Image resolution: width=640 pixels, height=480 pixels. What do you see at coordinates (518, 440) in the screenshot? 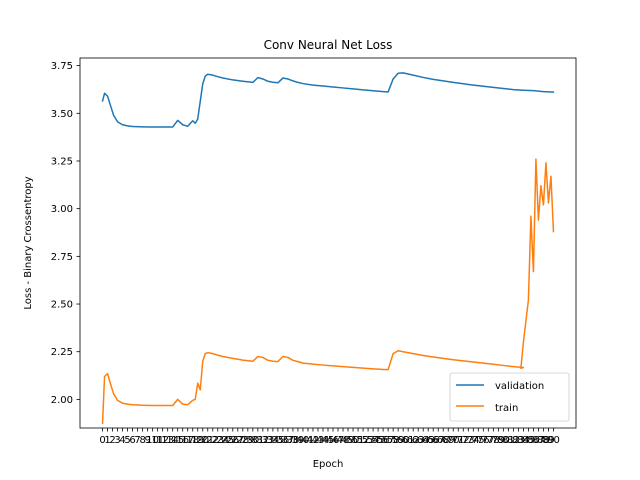
I see `x-tick-label: 83` at bounding box center [518, 440].